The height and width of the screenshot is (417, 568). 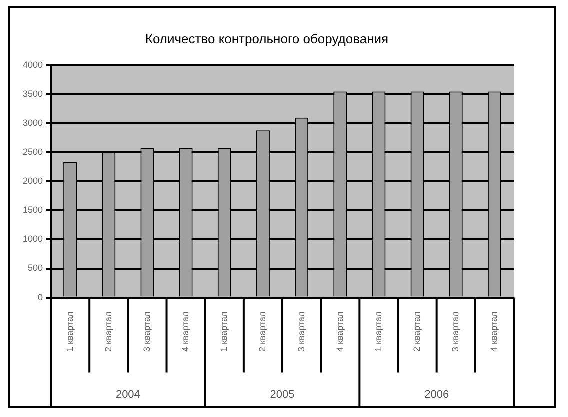 I want to click on y-tick-label: 3000, so click(x=33, y=123).